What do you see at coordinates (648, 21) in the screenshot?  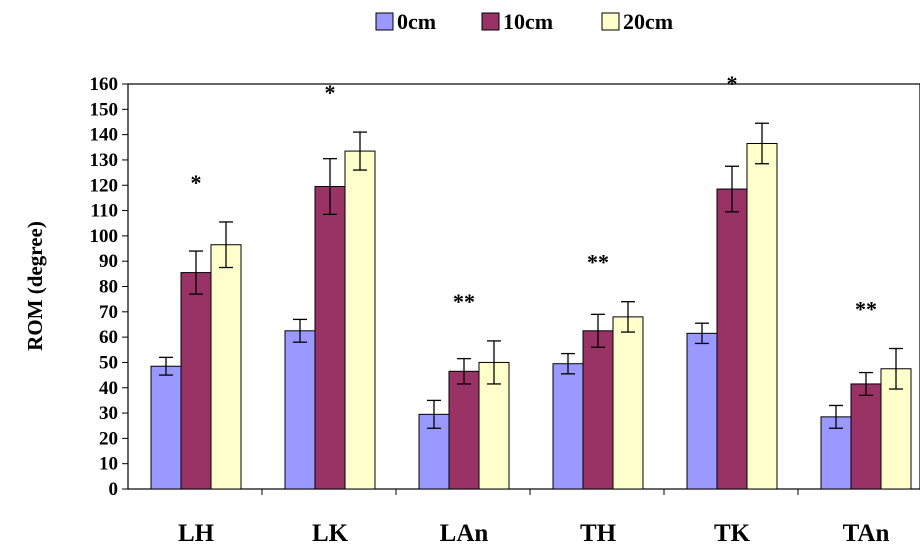 I see `legend-label: 20cm` at bounding box center [648, 21].